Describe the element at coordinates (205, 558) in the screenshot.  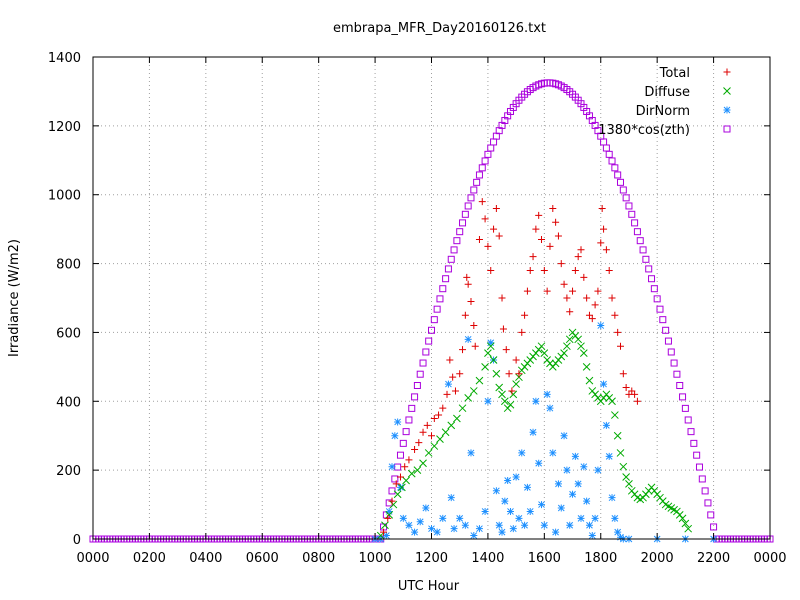
I see `x-tick-label: 0400` at that location.